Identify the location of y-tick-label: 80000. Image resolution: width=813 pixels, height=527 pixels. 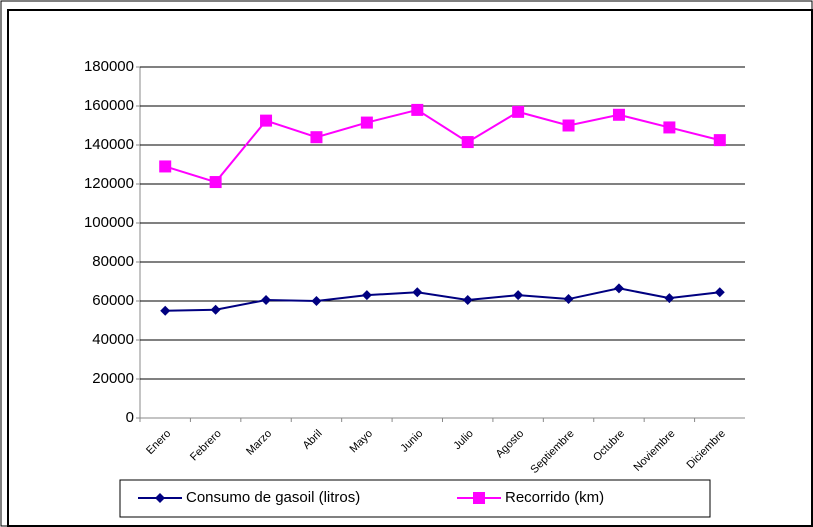
(113, 261).